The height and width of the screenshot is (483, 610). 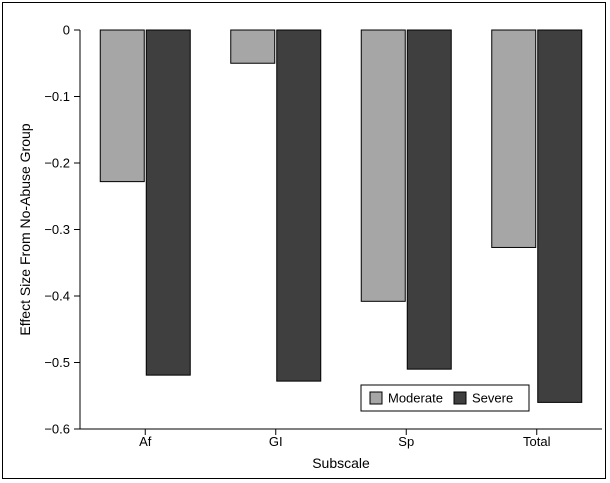 I want to click on x-tick-label: GI, so click(x=276, y=441).